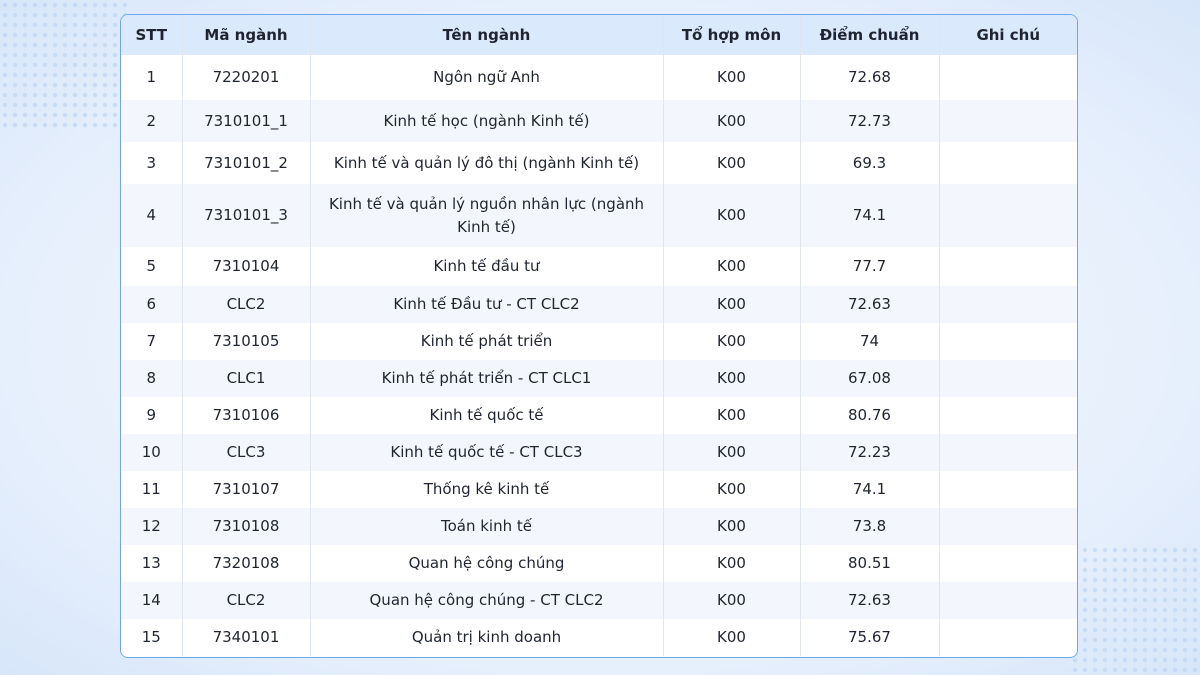  What do you see at coordinates (487, 600) in the screenshot?
I see `major-name: Quan hệ công chúng - CT CLC2` at bounding box center [487, 600].